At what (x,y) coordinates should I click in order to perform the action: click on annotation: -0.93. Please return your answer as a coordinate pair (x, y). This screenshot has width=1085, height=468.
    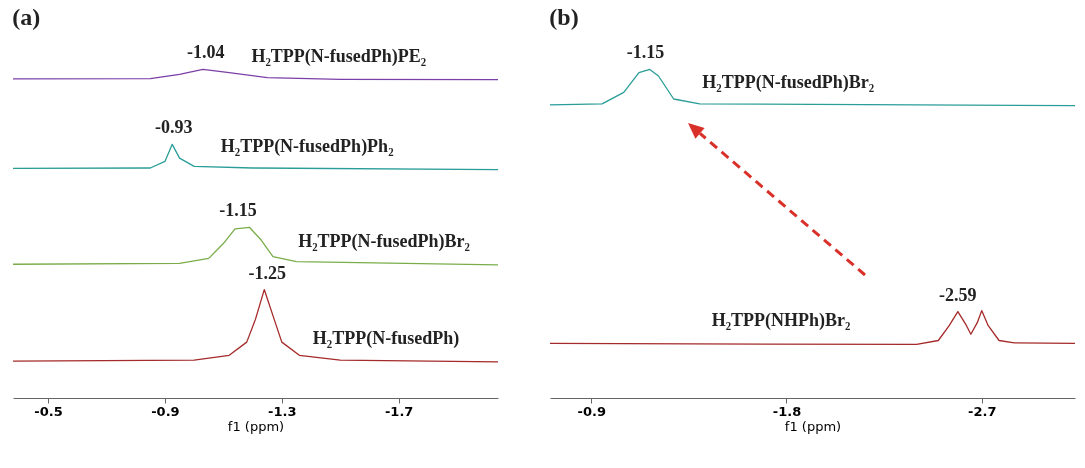
    Looking at the image, I should click on (173, 127).